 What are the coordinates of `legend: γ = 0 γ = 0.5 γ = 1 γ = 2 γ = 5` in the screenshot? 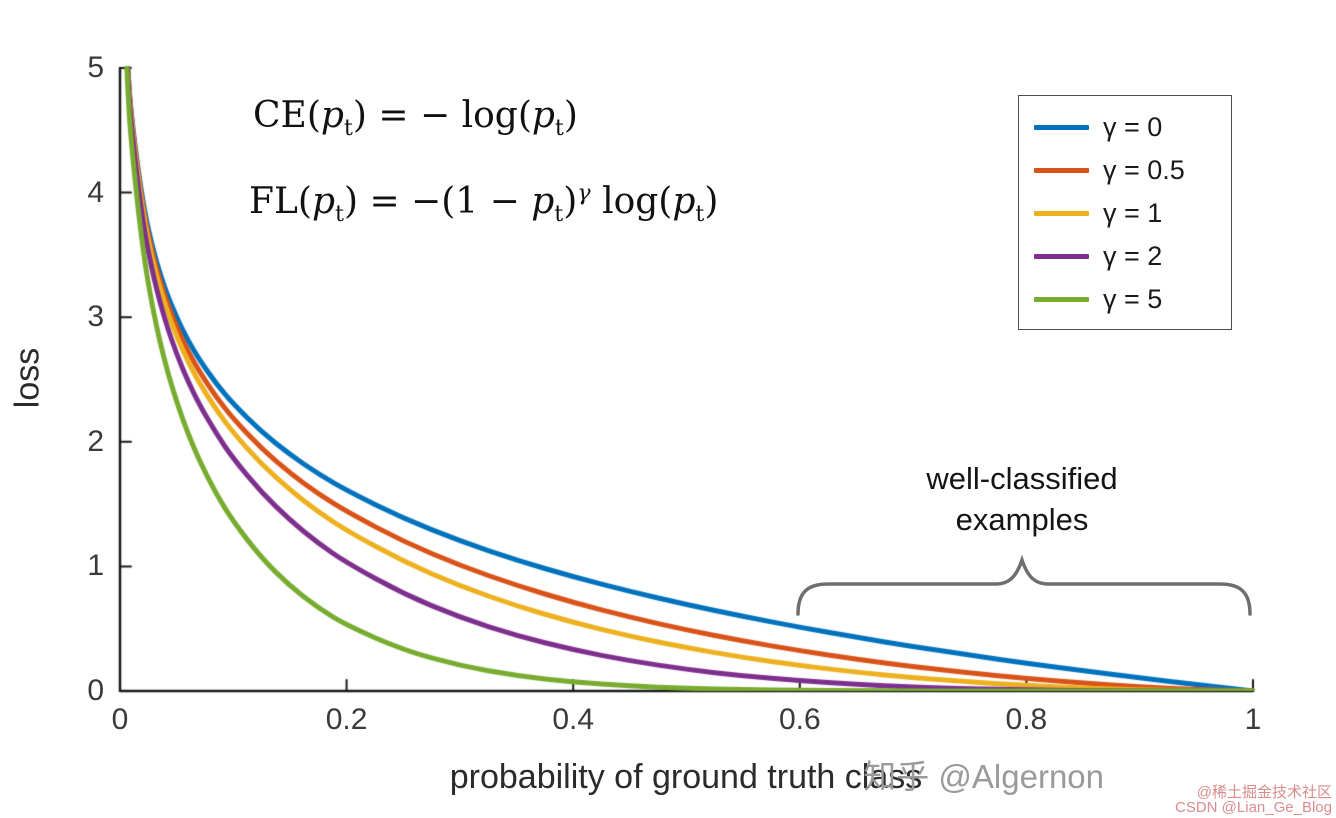 It's located at (1125, 212).